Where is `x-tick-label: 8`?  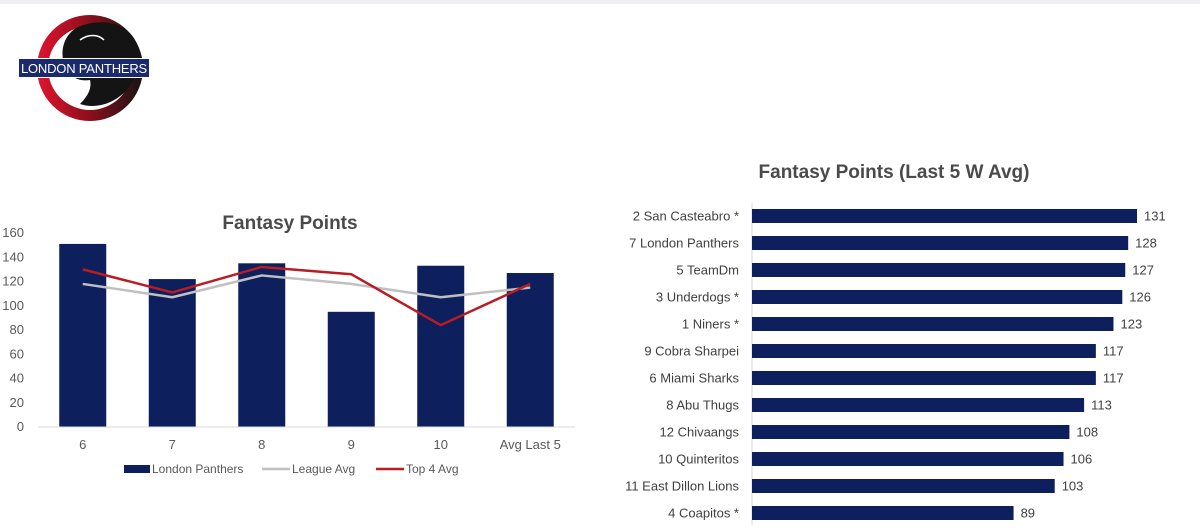
x-tick-label: 8 is located at coordinates (261, 444).